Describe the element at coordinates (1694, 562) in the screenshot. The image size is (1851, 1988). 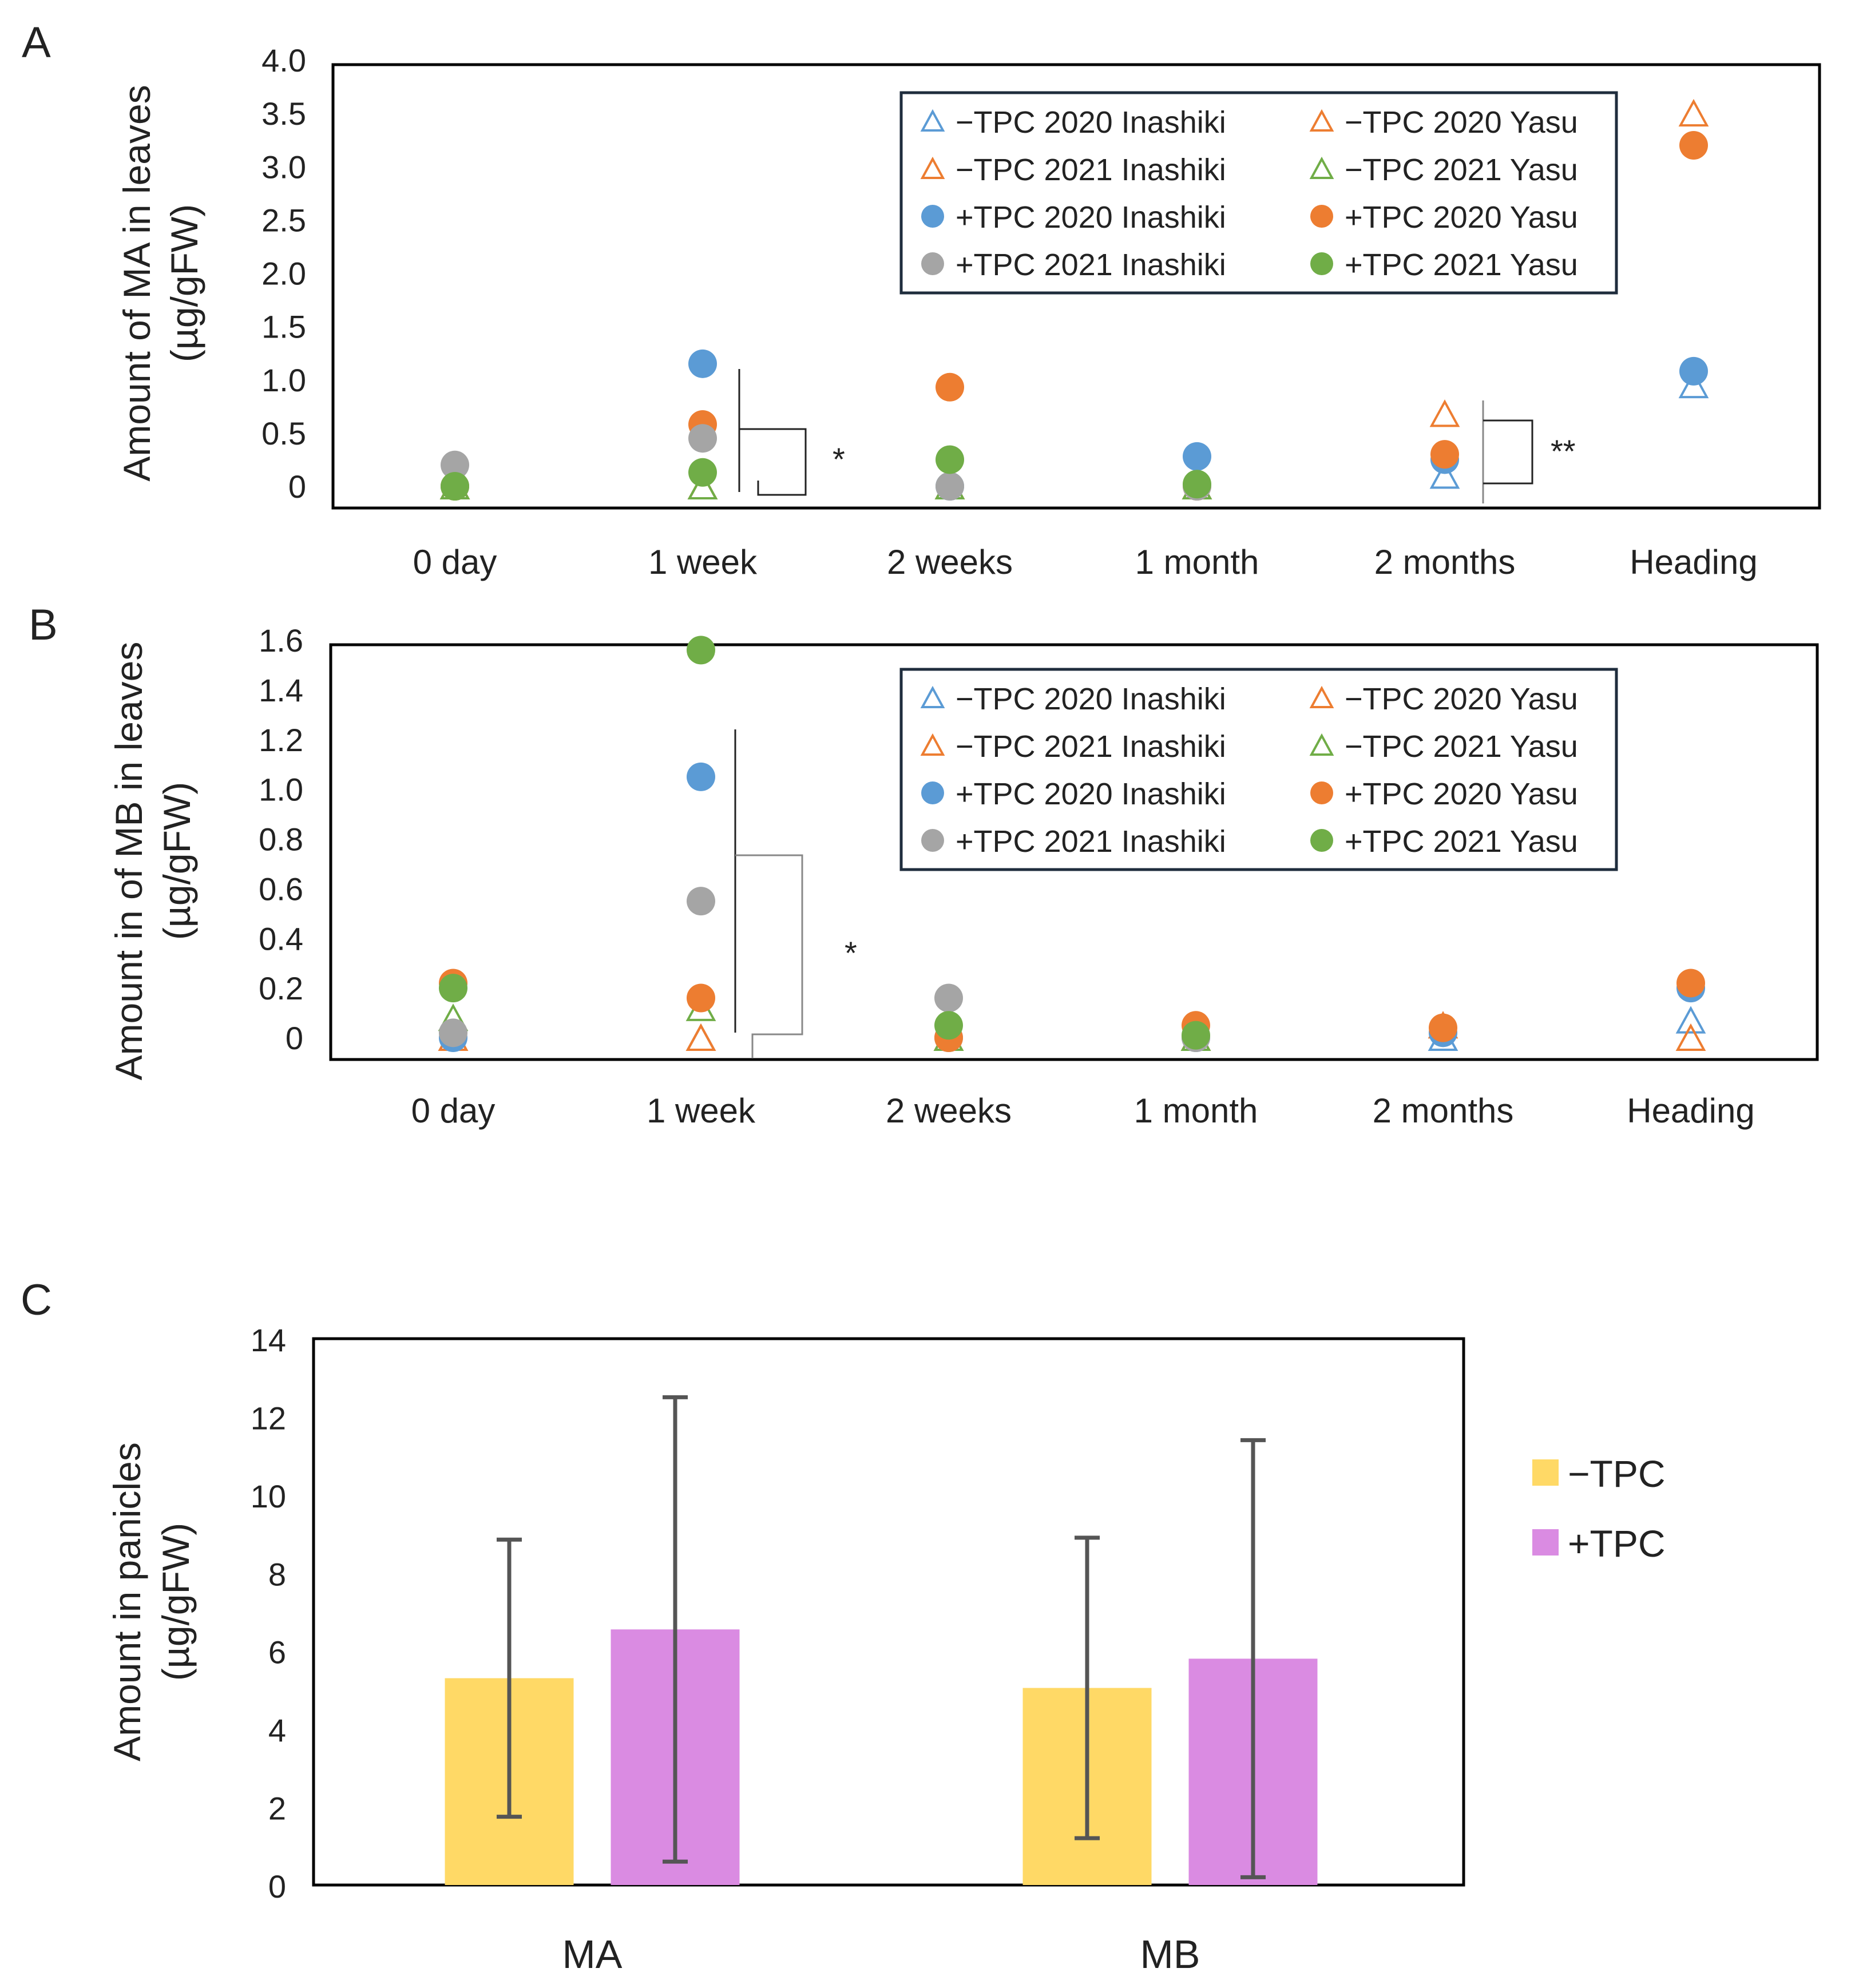
I see `panel-a-x-category-label: Heading` at that location.